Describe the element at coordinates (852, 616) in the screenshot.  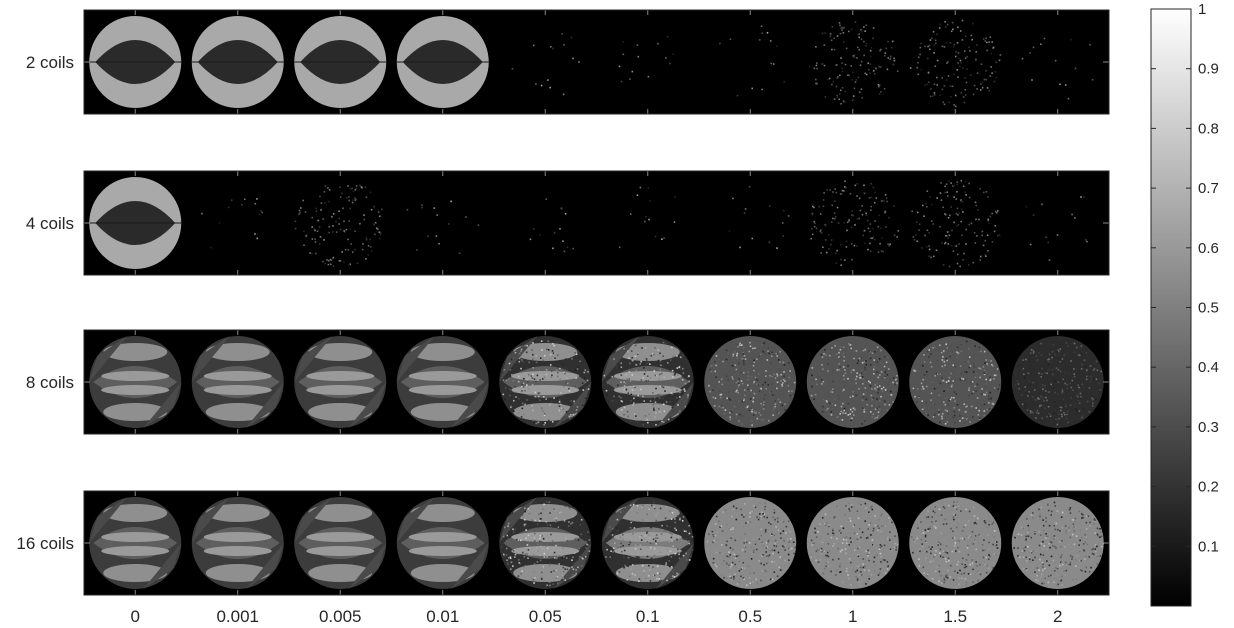
I see `x-tick-label: 1` at that location.